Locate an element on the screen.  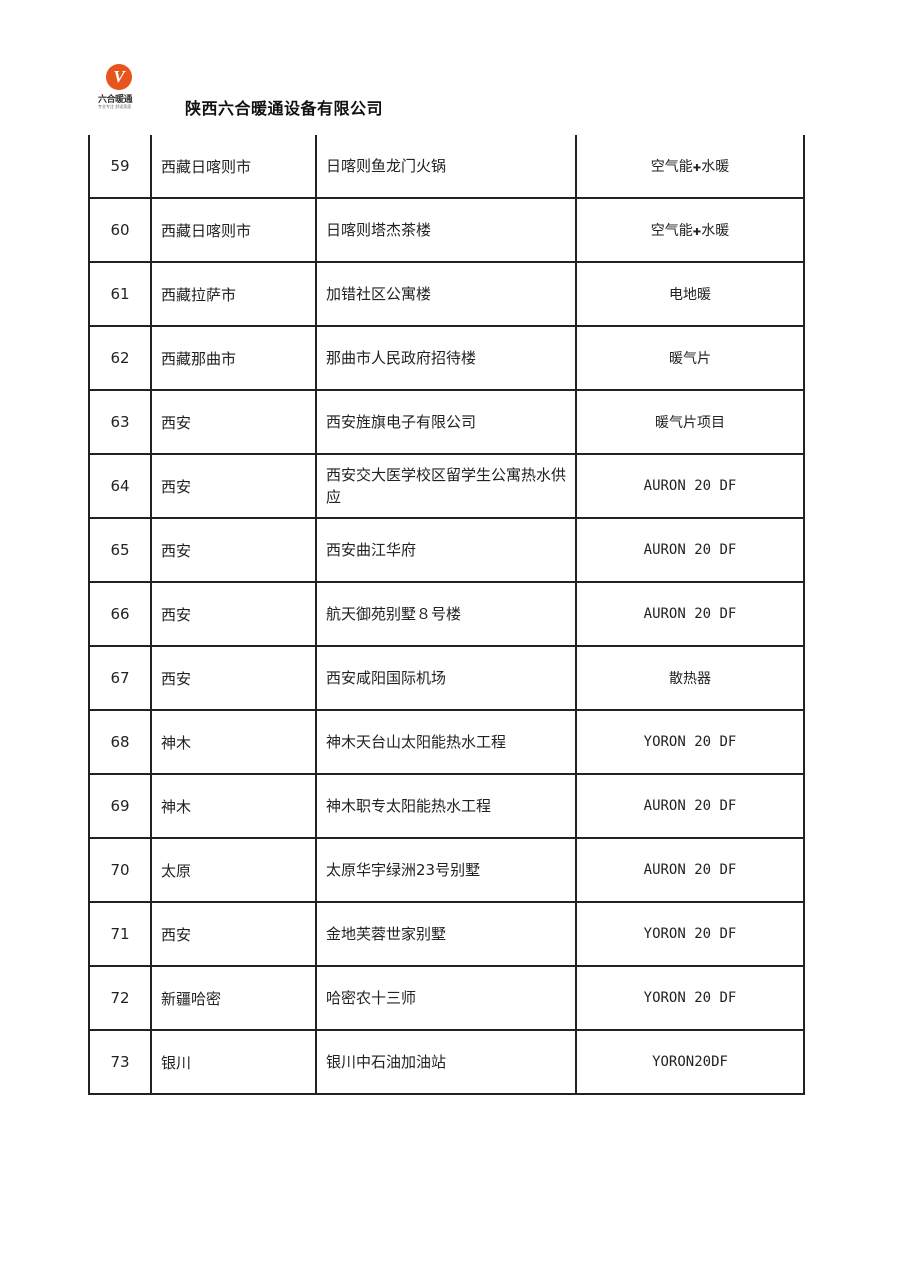
city-cell: 西藏那曲市 is located at coordinates (233, 358).